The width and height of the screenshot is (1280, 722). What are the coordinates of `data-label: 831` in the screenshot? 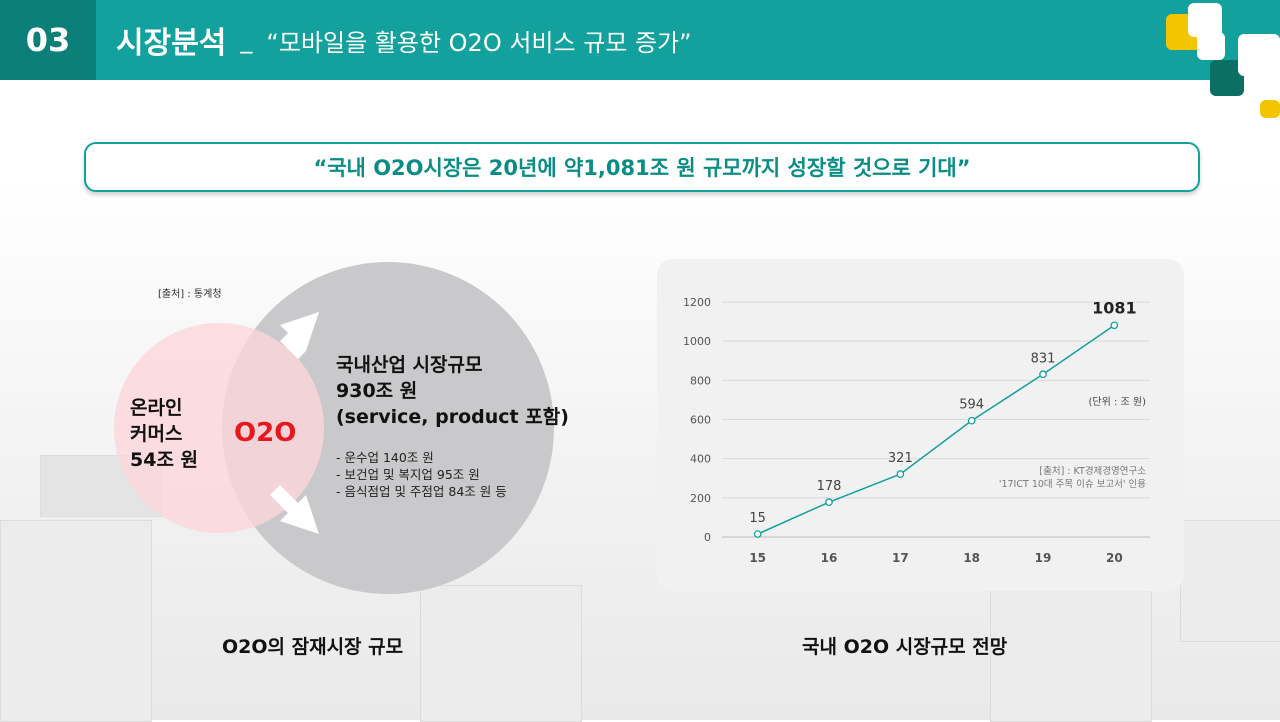 It's located at (1043, 358).